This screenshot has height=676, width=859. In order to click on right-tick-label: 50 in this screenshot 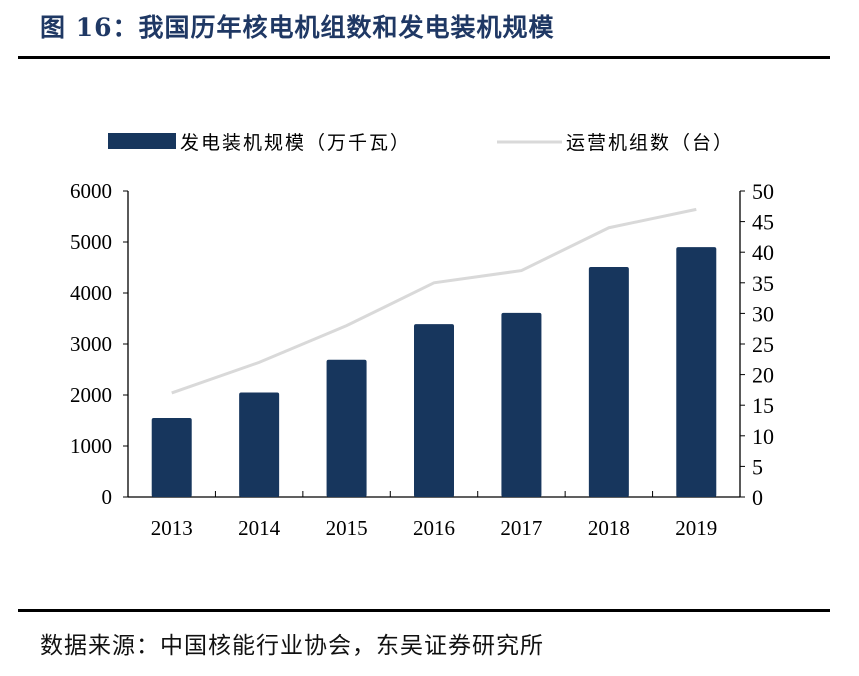, I will do `click(763, 191)`.